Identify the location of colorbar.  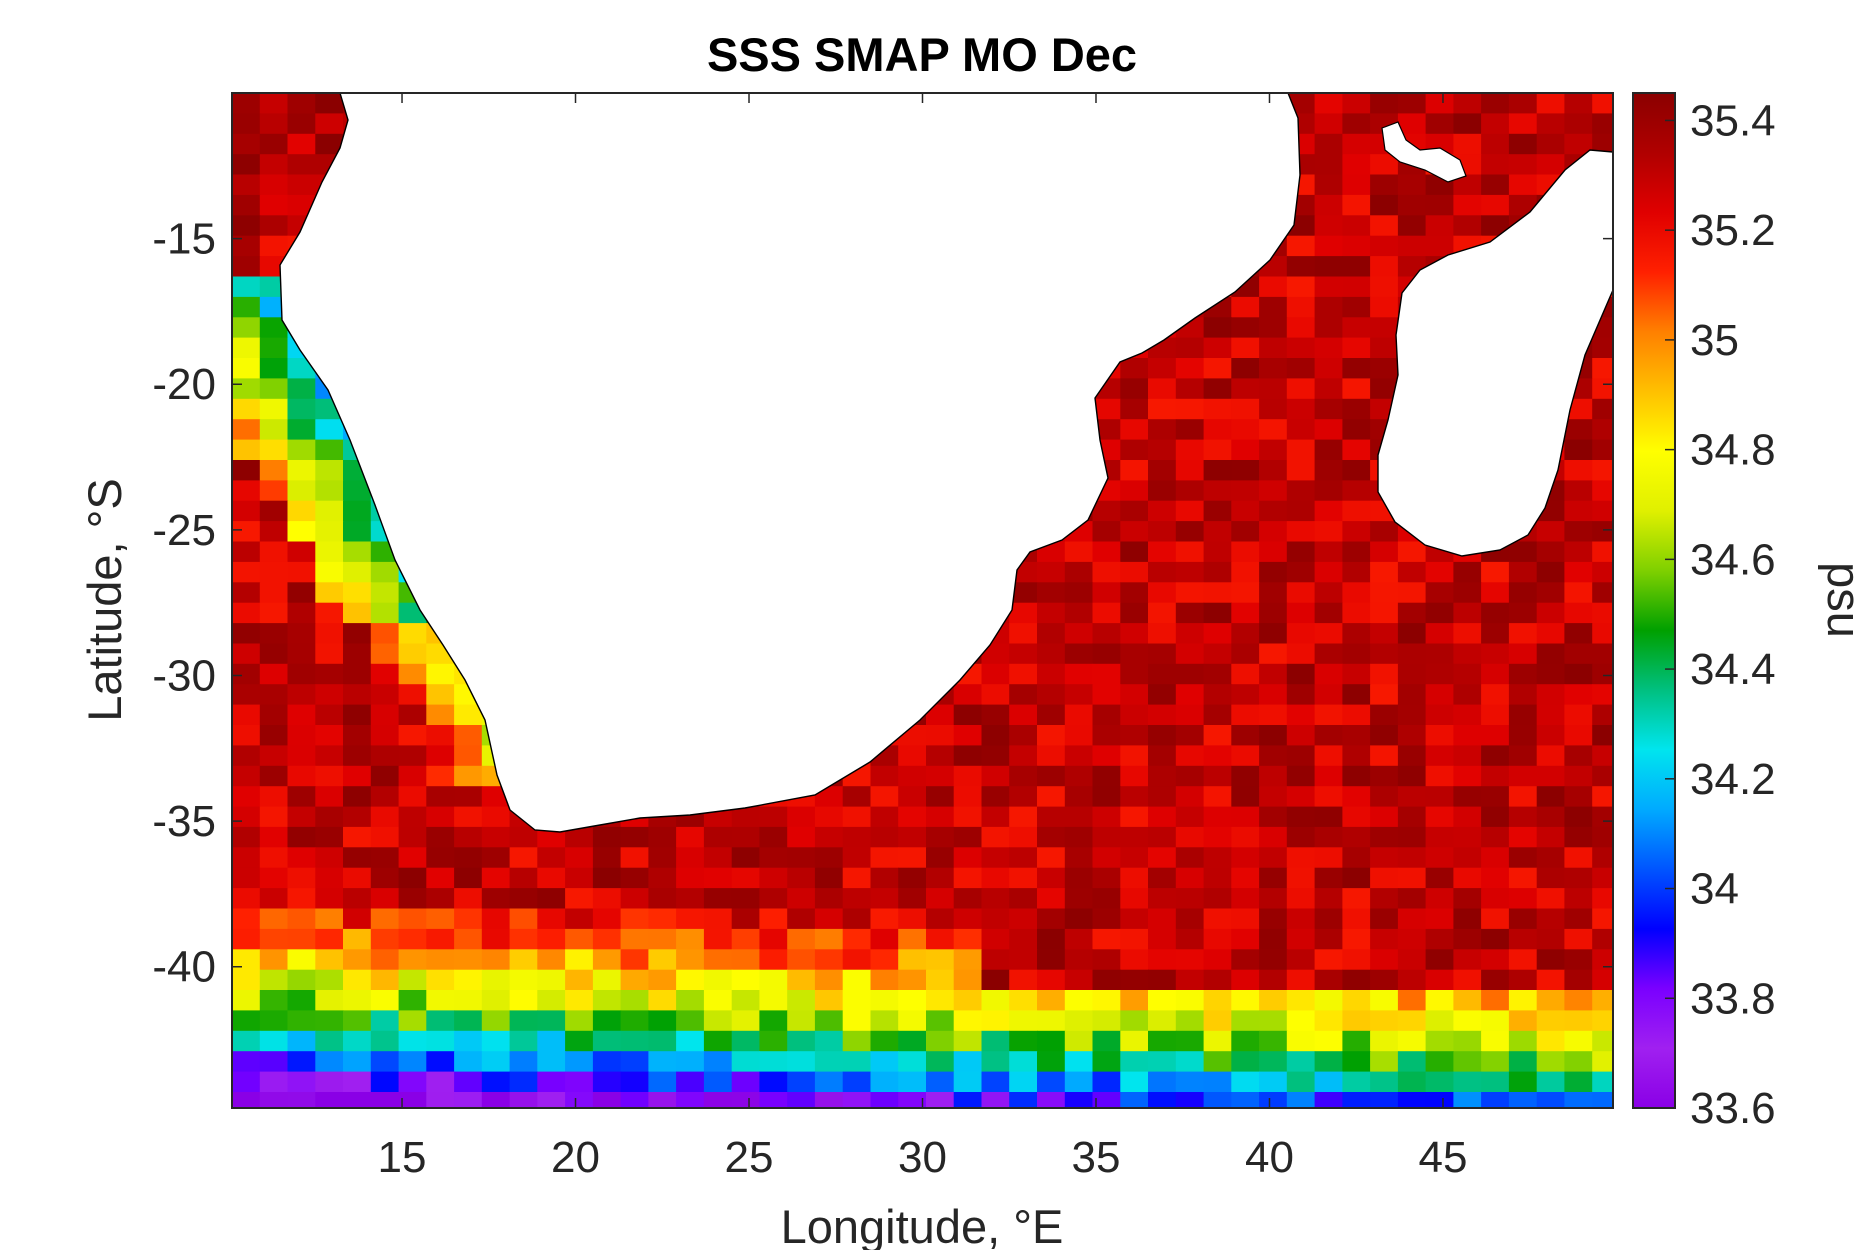
(1654, 600).